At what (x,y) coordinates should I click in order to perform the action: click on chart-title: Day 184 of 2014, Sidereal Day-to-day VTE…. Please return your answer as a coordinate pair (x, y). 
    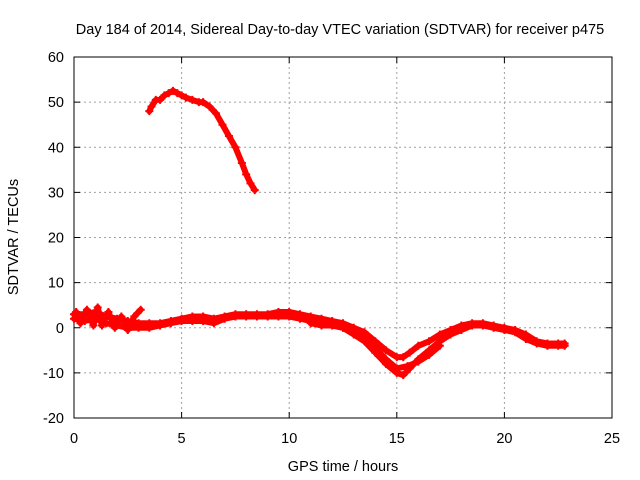
    Looking at the image, I should click on (340, 30).